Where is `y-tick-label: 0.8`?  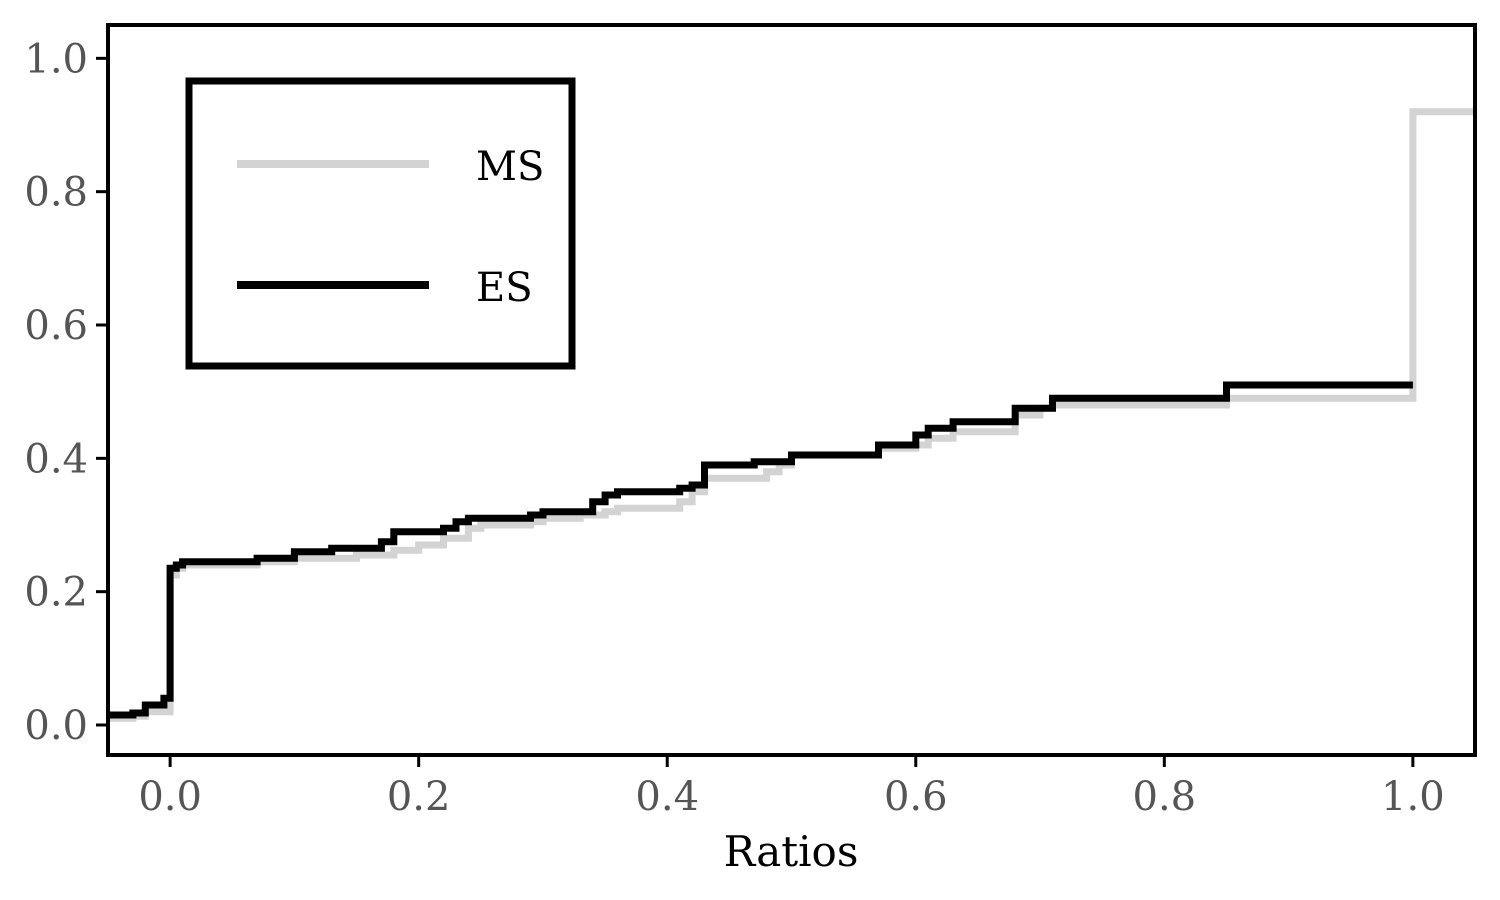
y-tick-label: 0.8 is located at coordinates (56, 193).